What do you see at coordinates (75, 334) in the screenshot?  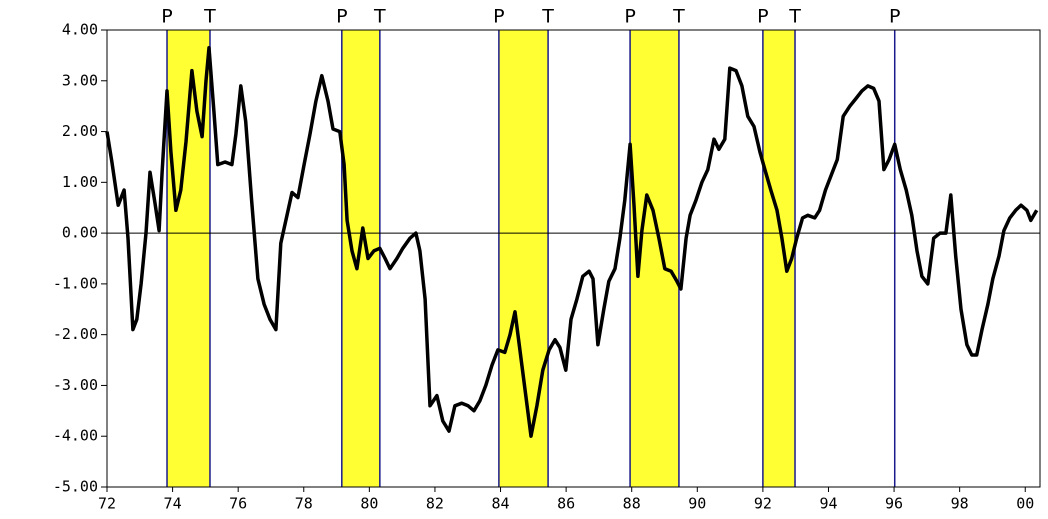 I see `y-tick-label: -2.00` at bounding box center [75, 334].